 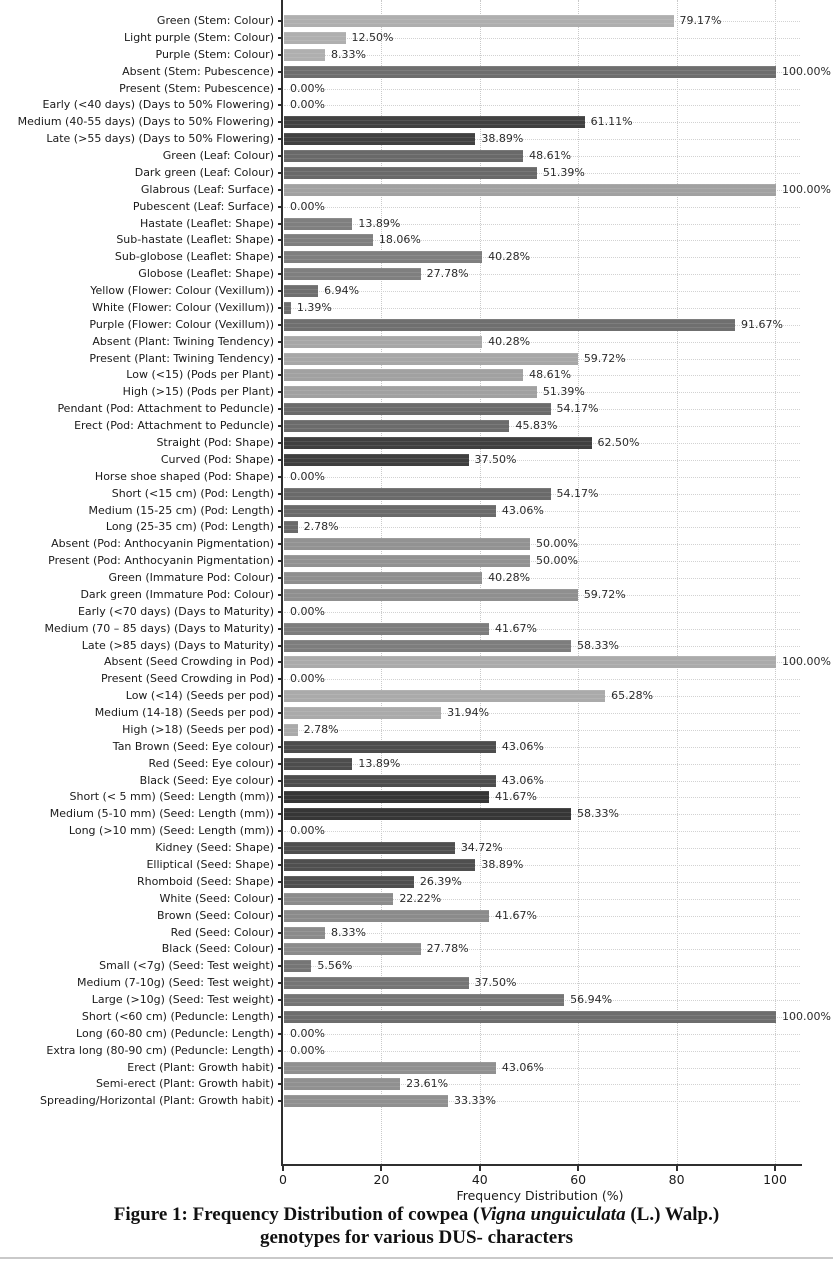 I want to click on category-label: Medium (5-10 mm) (Seed: Length (mm)), so click(x=161, y=814).